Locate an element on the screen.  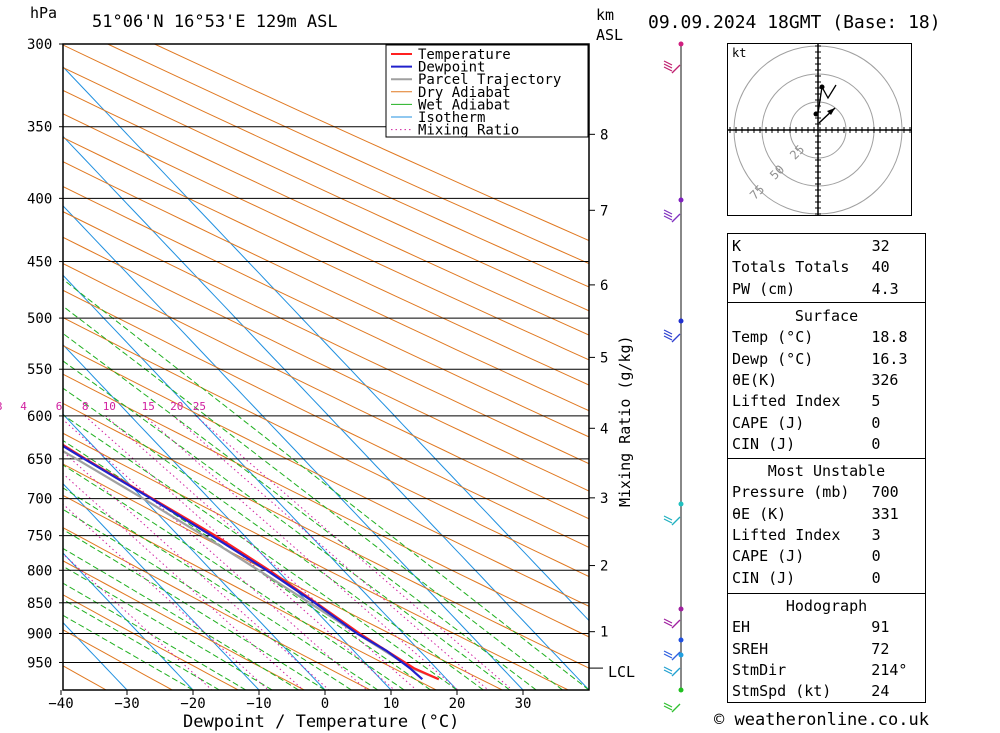
temperature-tick-label: 10 is located at coordinates (391, 704).